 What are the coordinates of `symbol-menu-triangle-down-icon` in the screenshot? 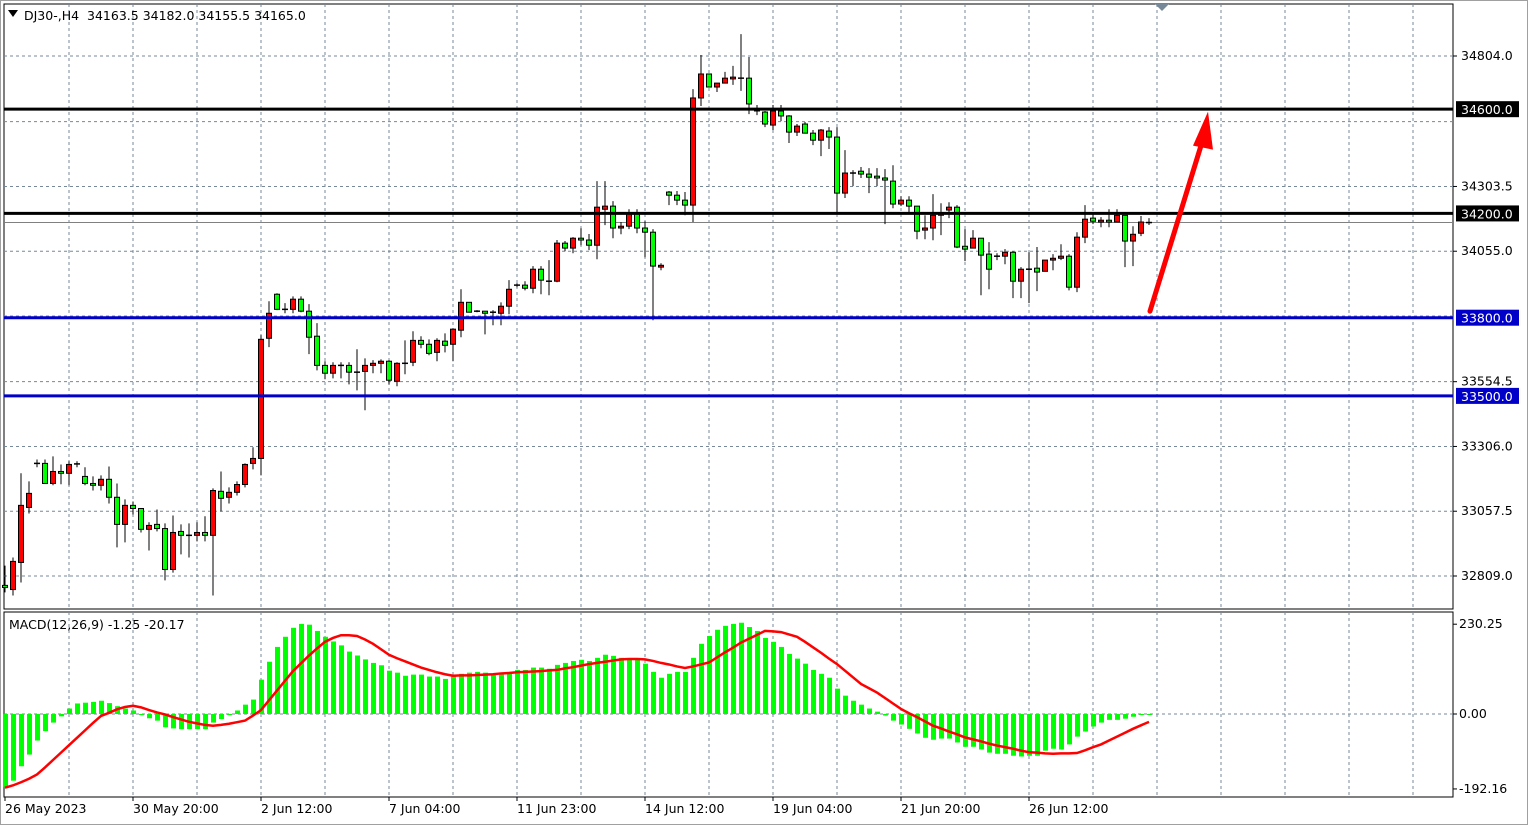 It's located at (13, 13).